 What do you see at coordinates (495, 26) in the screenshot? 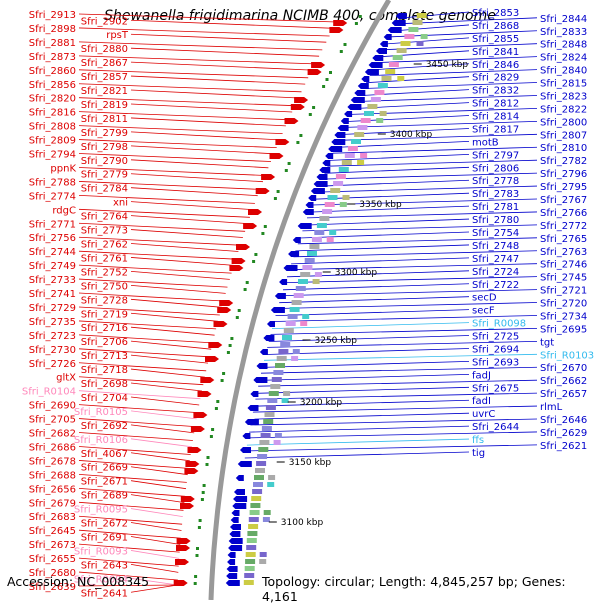
I see `gene-label: Sfri_2868` at bounding box center [495, 26].